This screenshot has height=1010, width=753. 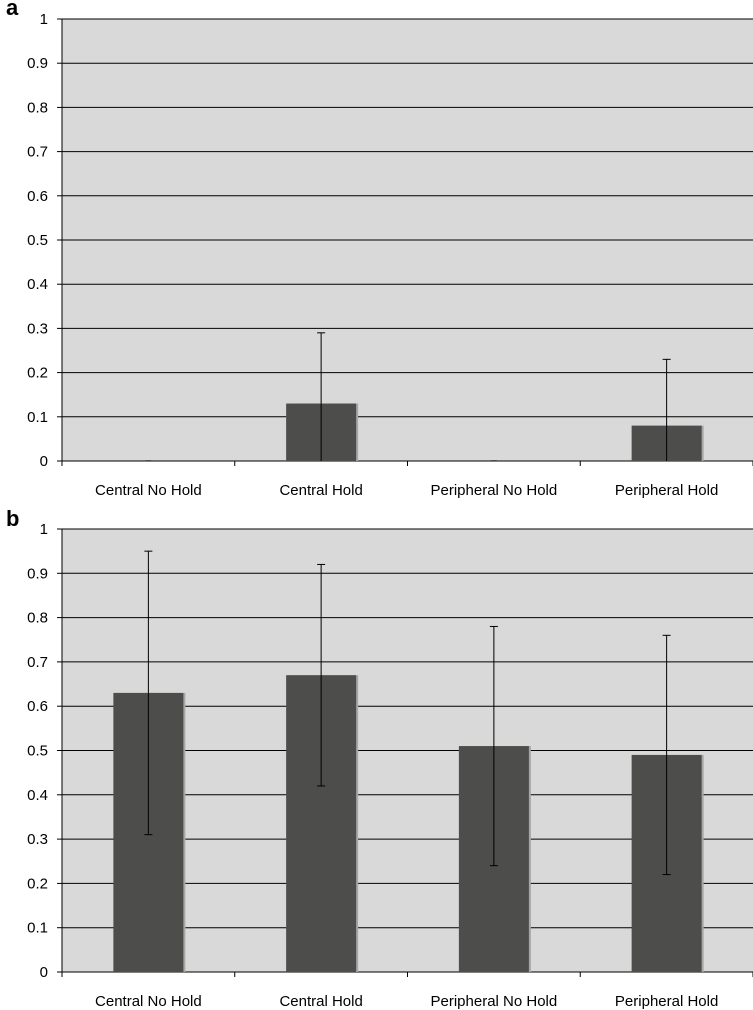 What do you see at coordinates (12, 10) in the screenshot?
I see `panel-label: a` at bounding box center [12, 10].